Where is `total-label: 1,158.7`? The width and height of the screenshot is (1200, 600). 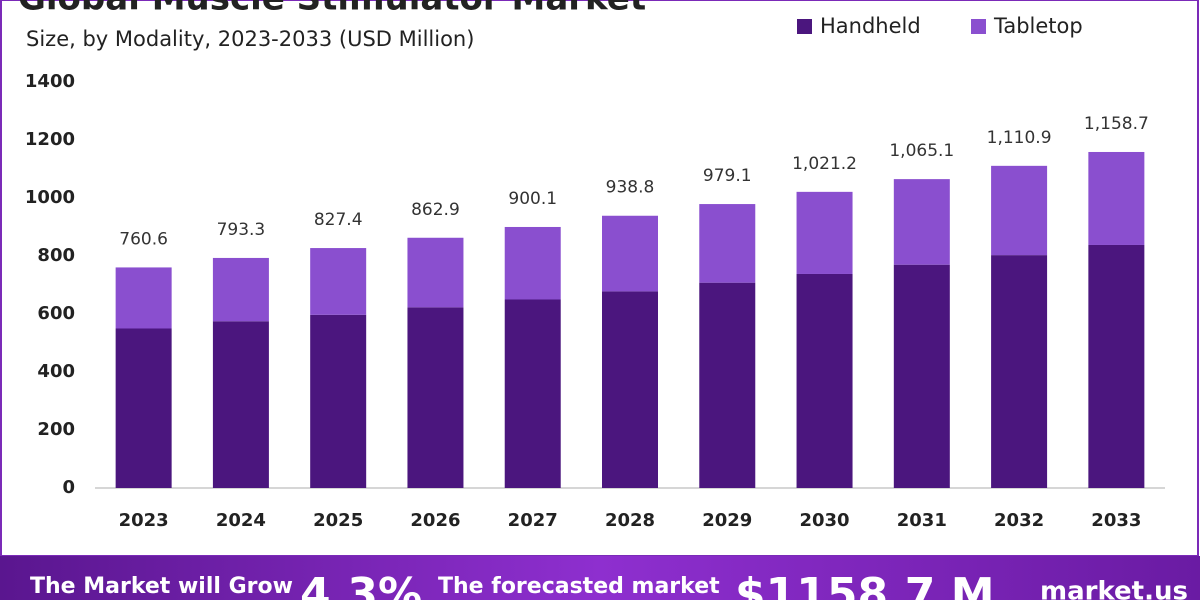 total-label: 1,158.7 is located at coordinates (1116, 124).